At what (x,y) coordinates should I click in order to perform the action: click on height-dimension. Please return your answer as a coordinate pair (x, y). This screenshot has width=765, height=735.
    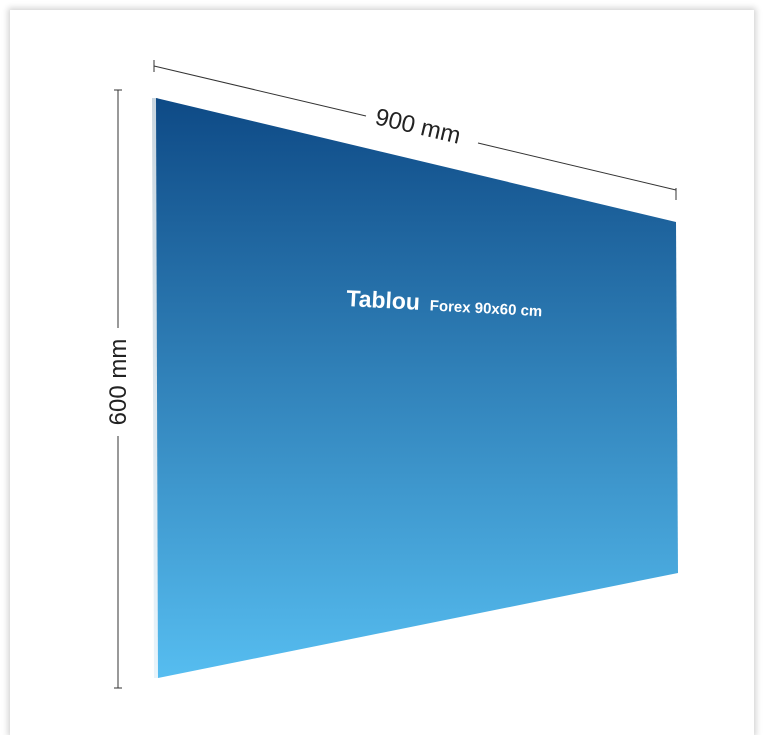
    Looking at the image, I should click on (118, 389).